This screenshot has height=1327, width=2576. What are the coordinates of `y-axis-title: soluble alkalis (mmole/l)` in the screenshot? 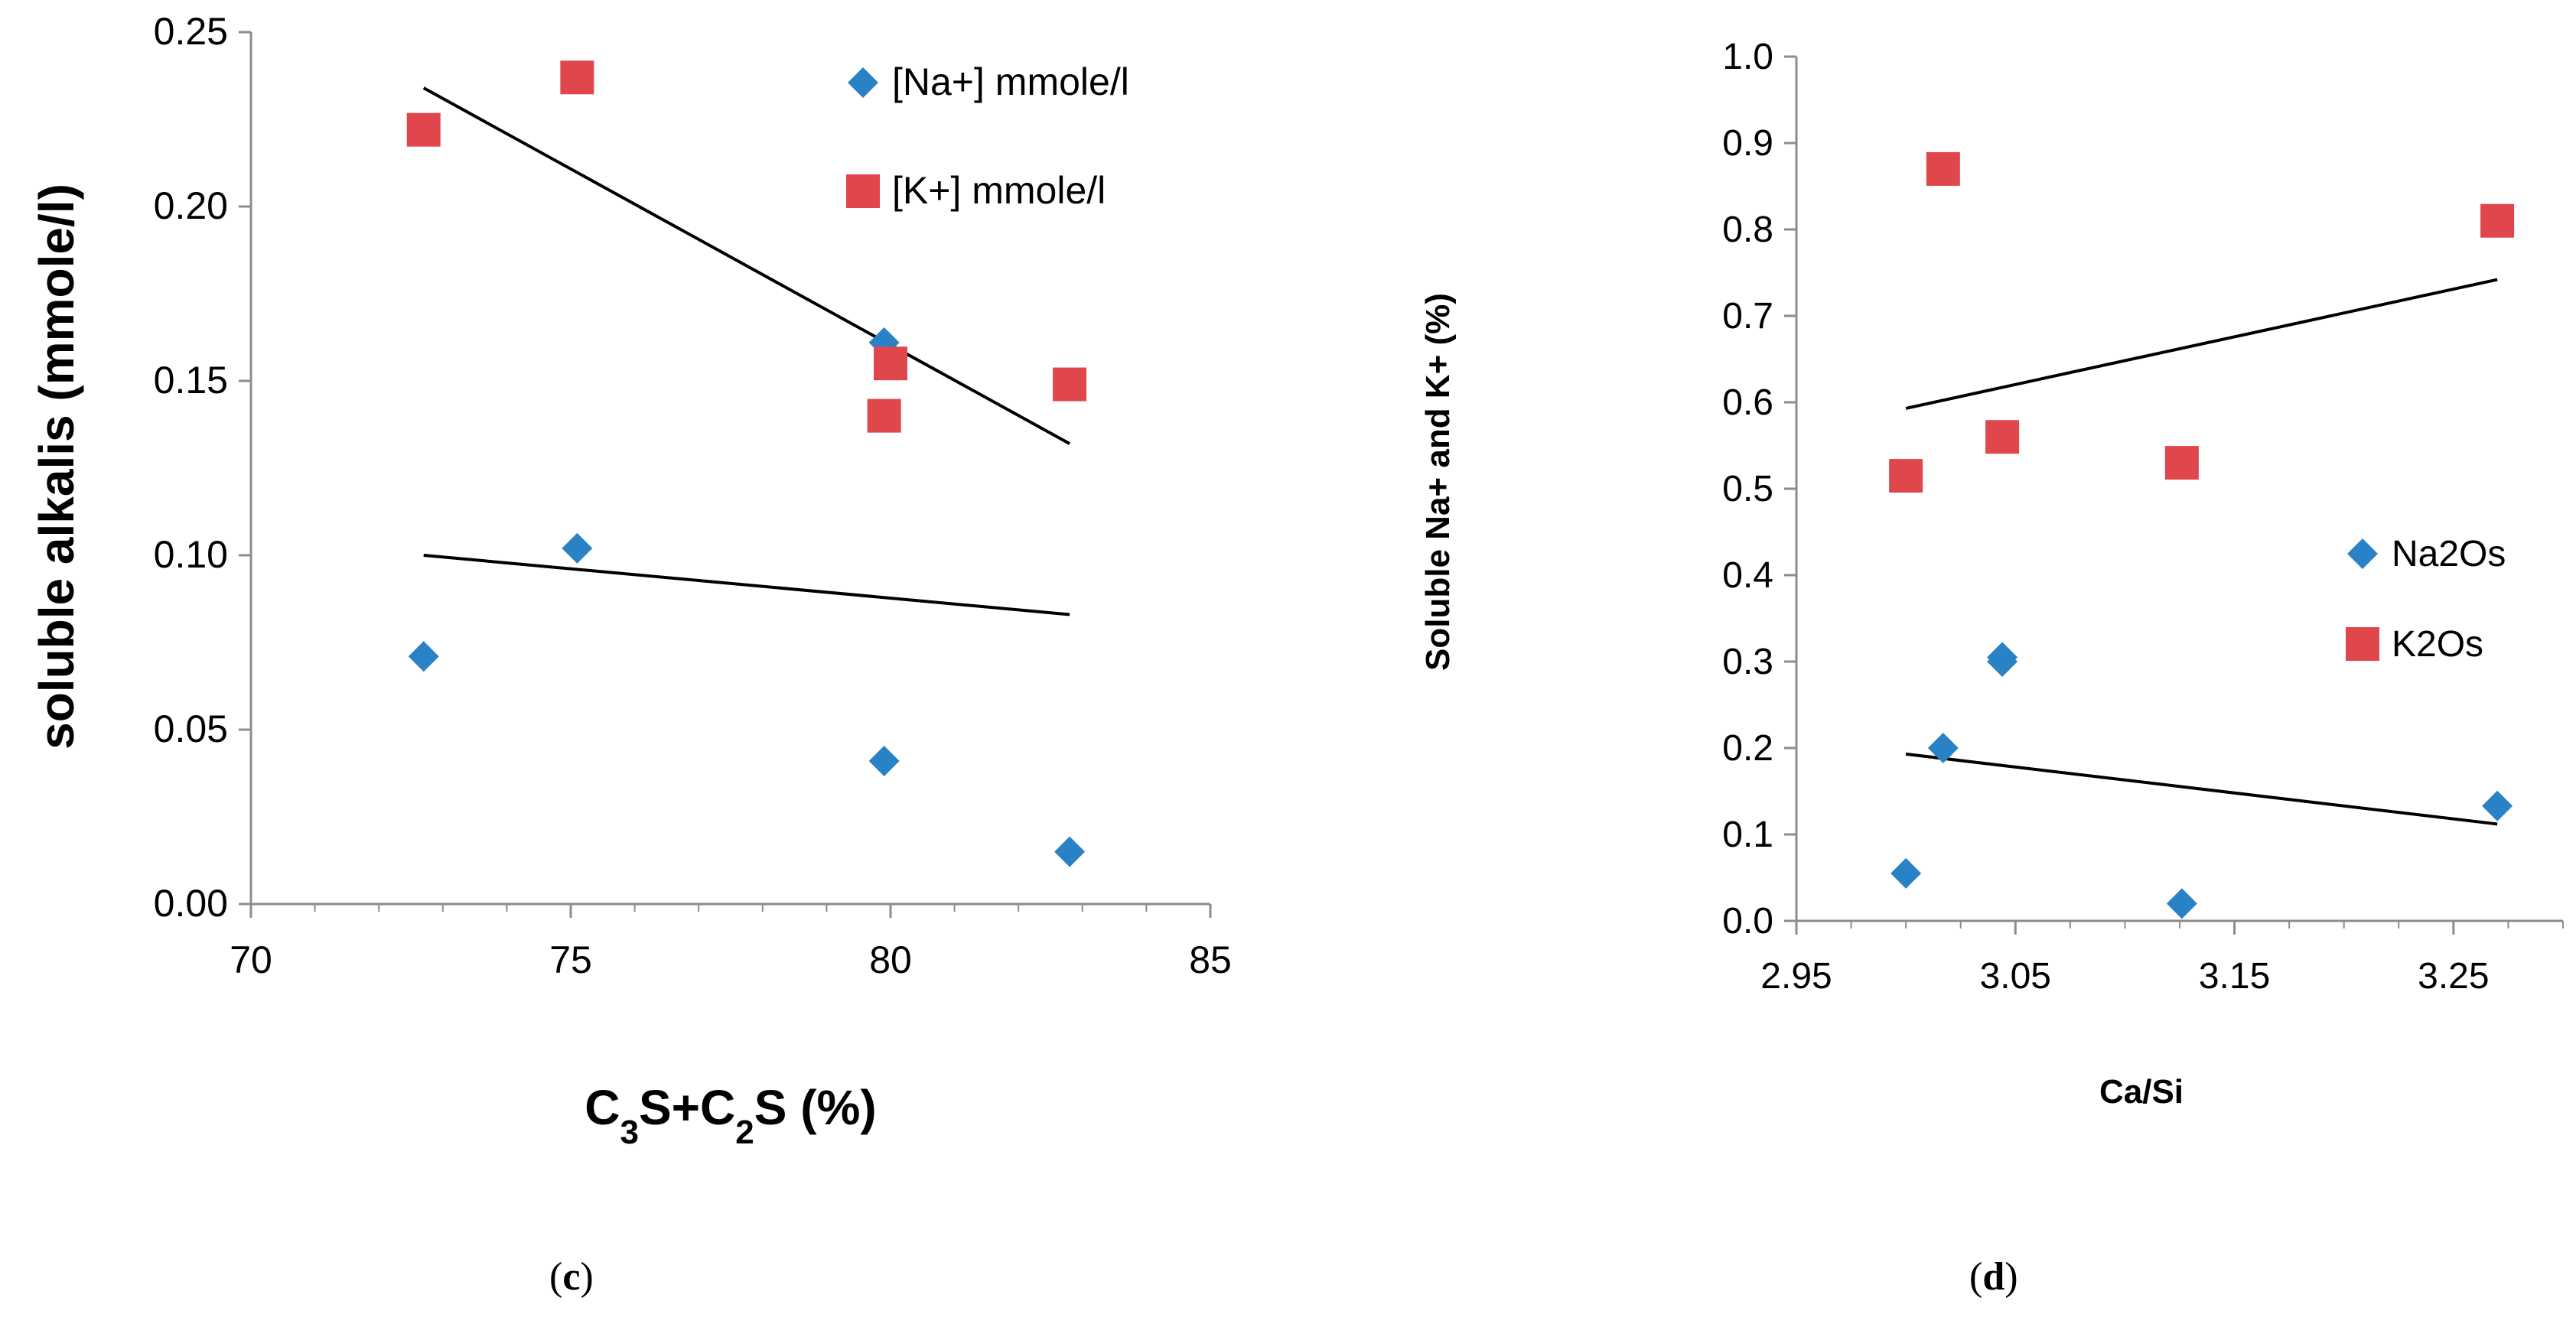 It's located at (57, 467).